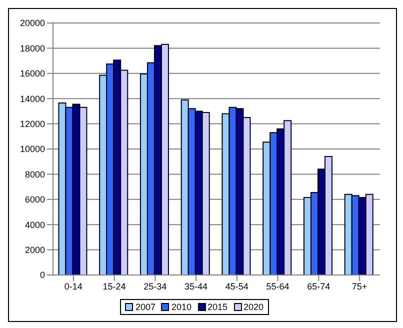 This screenshot has width=403, height=328. What do you see at coordinates (278, 286) in the screenshot?
I see `x-tick-label: 55-64` at bounding box center [278, 286].